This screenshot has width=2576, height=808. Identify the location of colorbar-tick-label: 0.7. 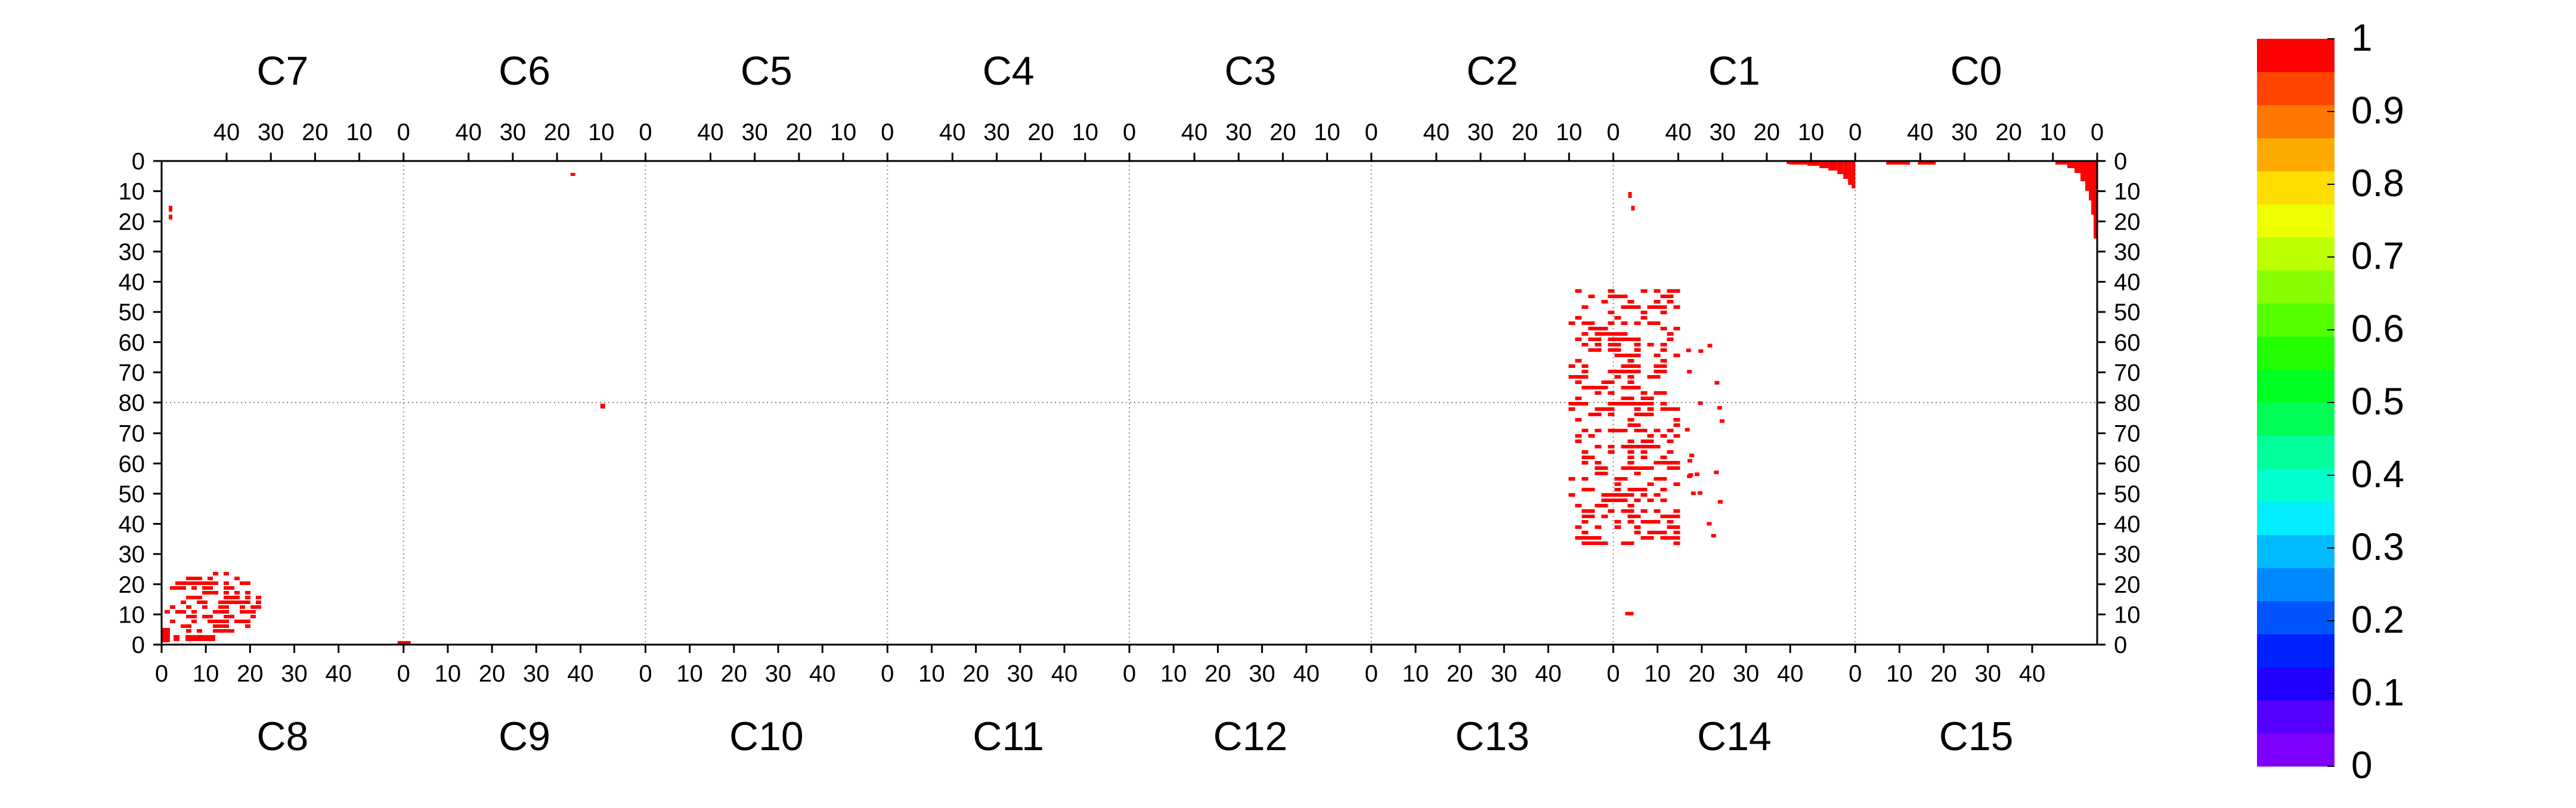
(2377, 256).